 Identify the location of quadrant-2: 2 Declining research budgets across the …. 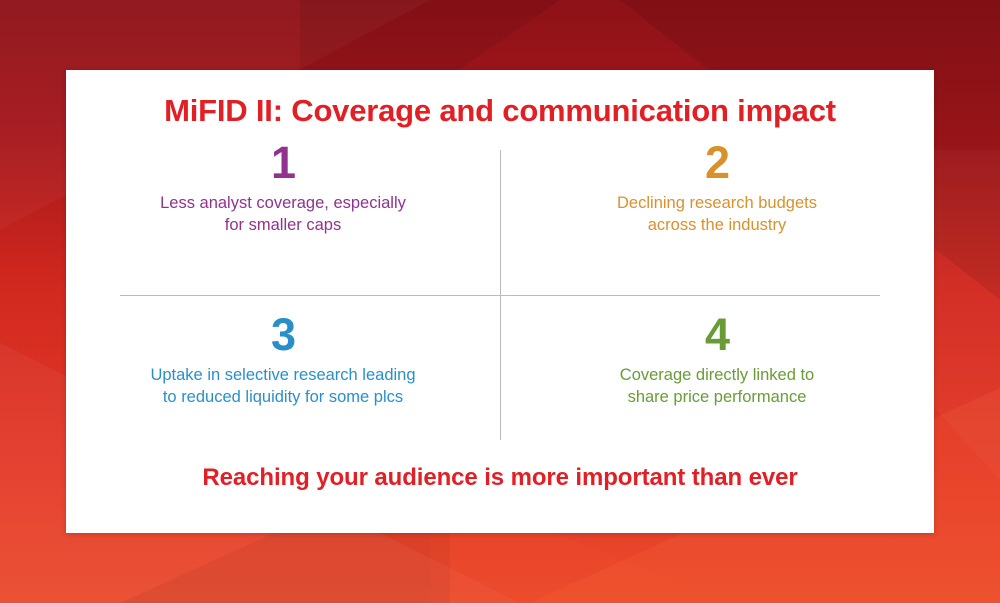
(717, 215).